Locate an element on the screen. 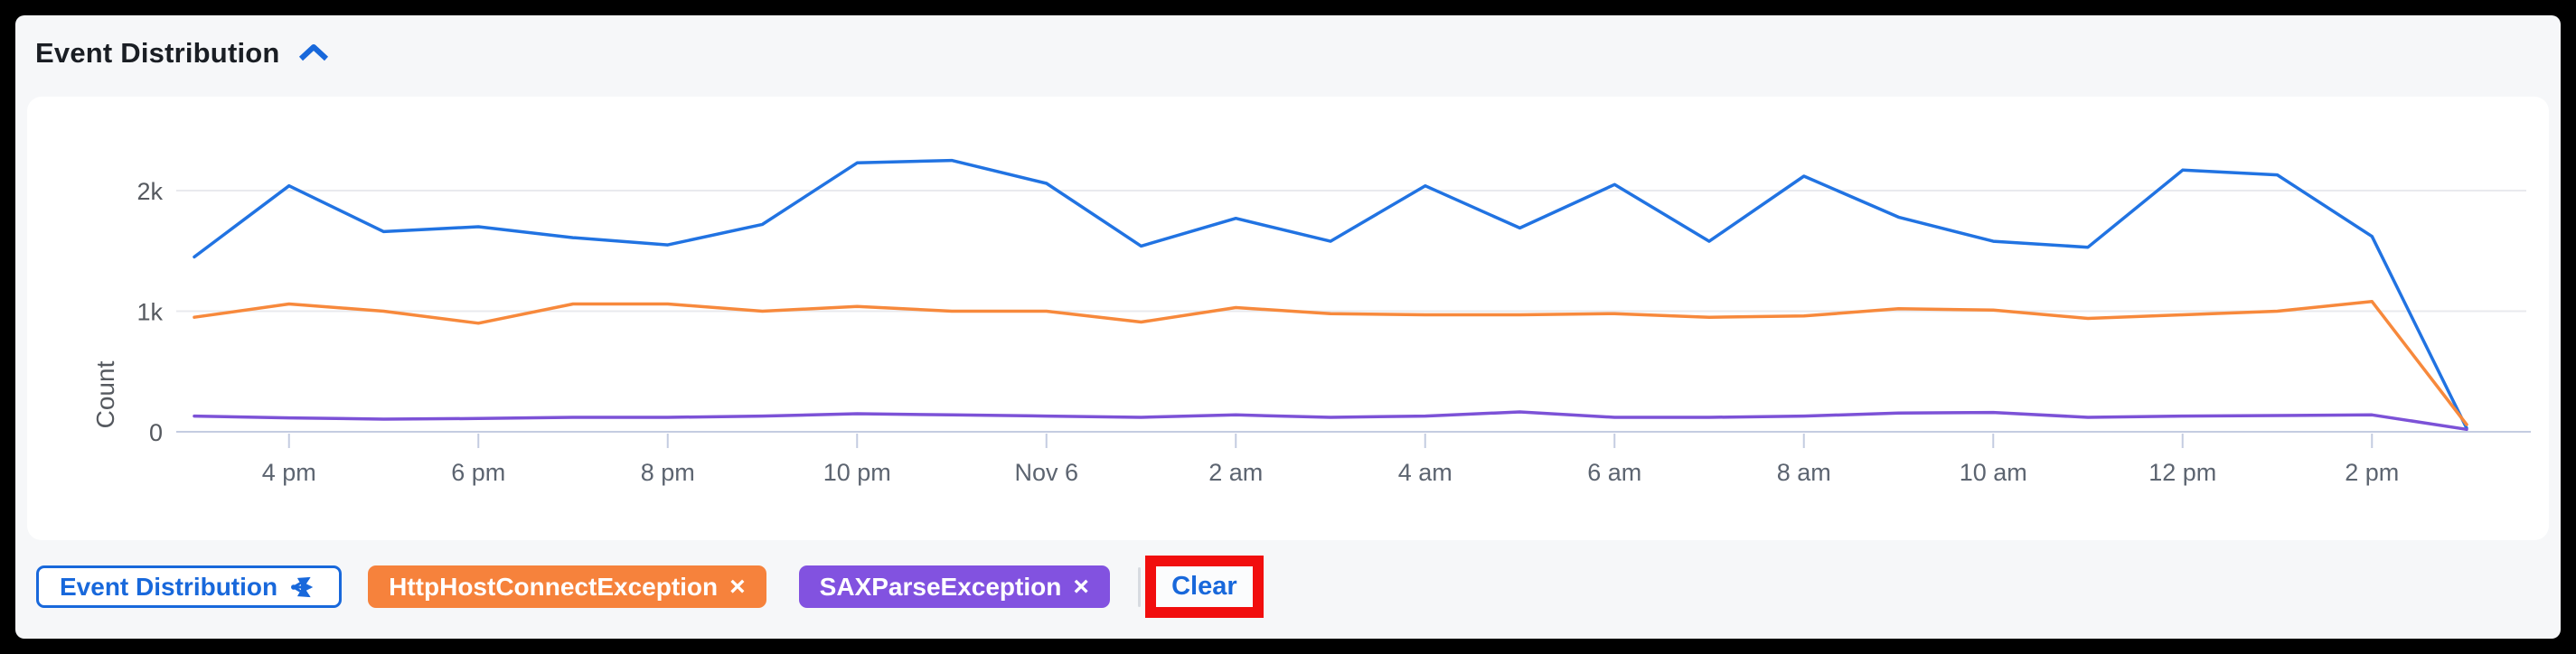  chart-name-chip: Event Distribution is located at coordinates (189, 587).